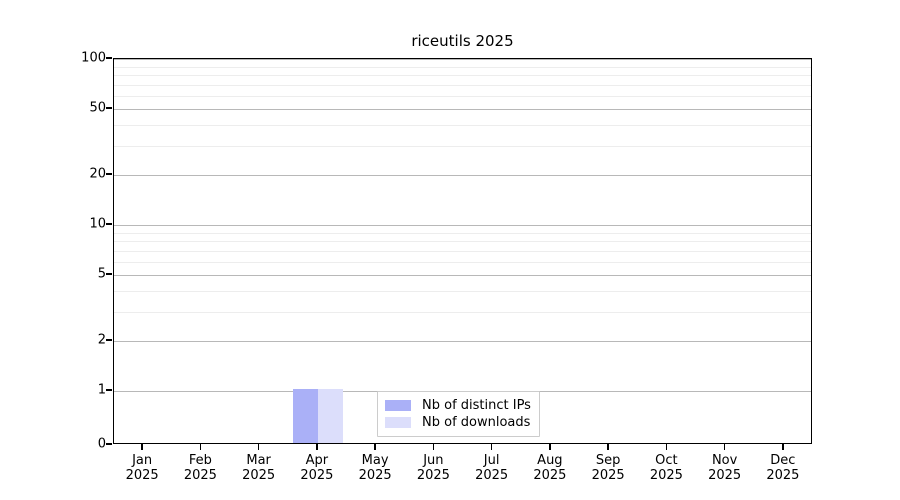  Describe the element at coordinates (142, 460) in the screenshot. I see `x-tick-month: Jan` at that location.